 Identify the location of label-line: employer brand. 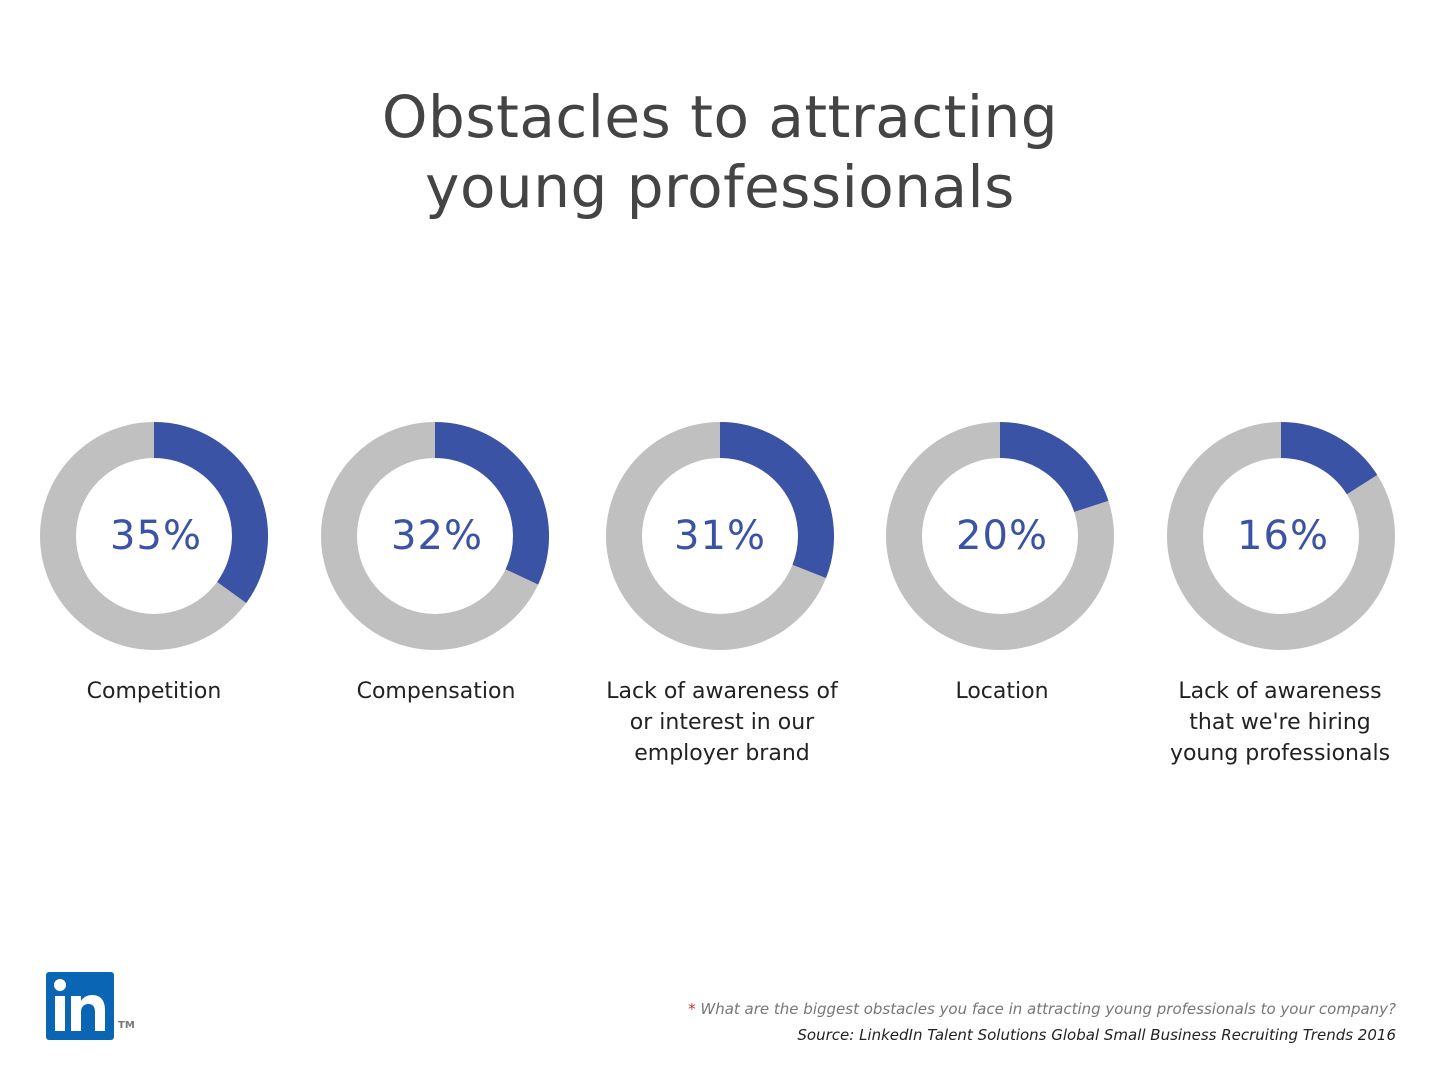
(722, 753).